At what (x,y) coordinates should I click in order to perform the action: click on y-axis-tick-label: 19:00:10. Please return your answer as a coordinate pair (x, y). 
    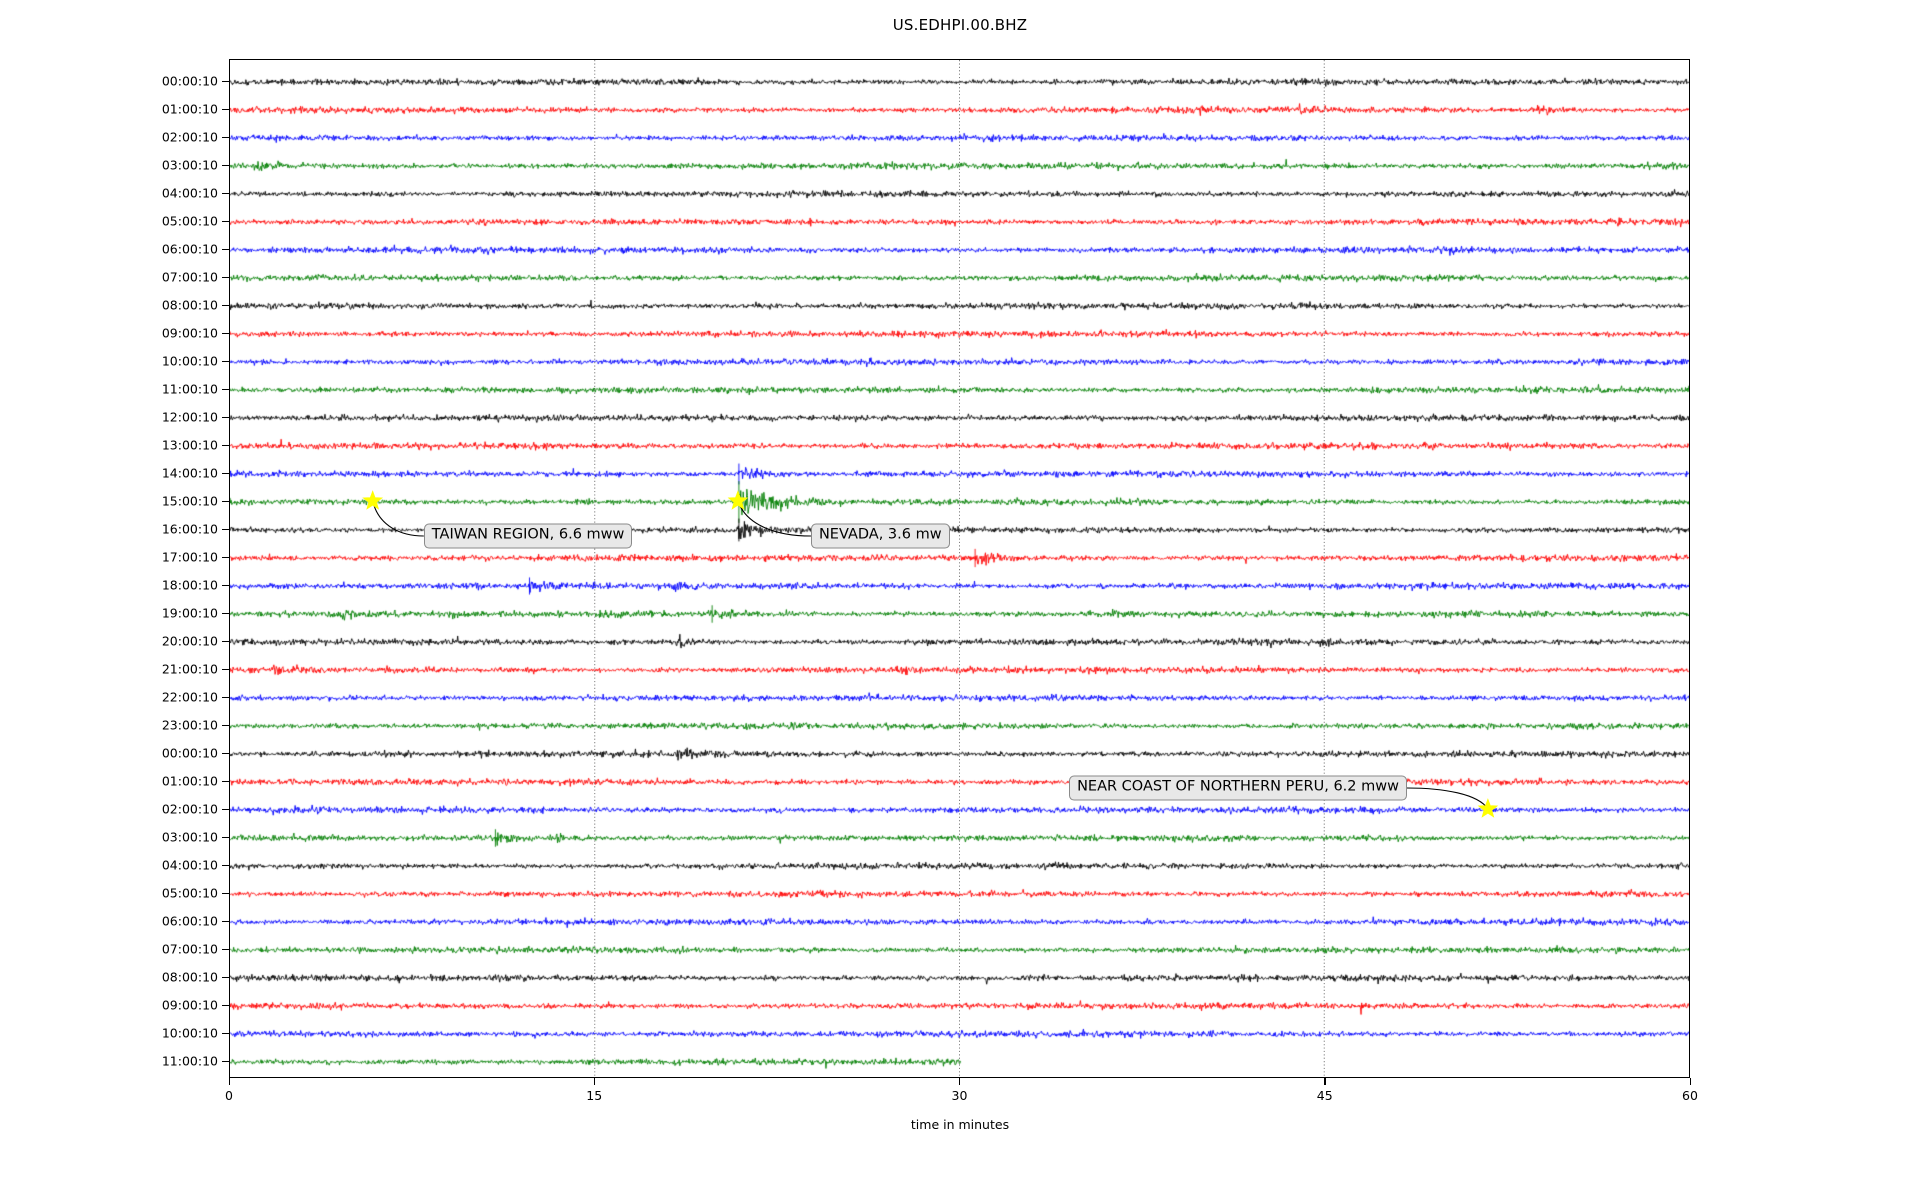
    Looking at the image, I should click on (189, 613).